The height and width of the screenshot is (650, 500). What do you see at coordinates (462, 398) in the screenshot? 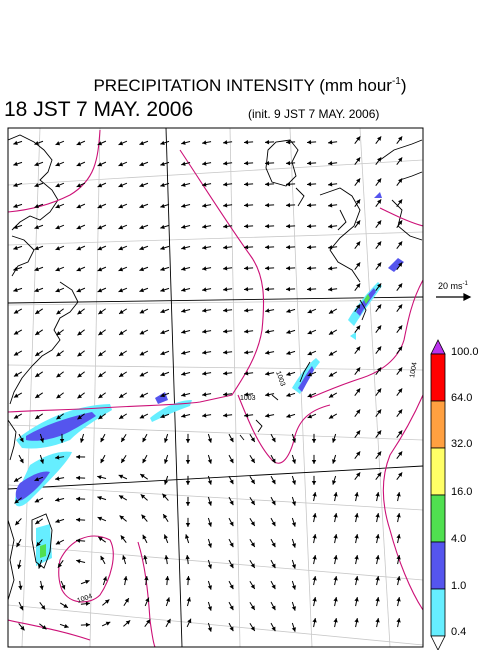
I see `colorbar-label: 64.0` at bounding box center [462, 398].